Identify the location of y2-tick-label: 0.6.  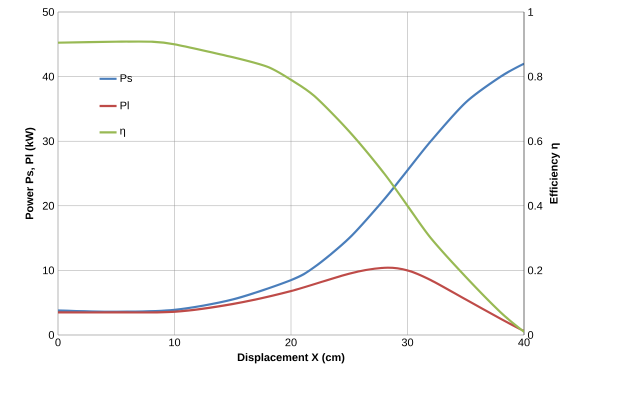
(535, 141).